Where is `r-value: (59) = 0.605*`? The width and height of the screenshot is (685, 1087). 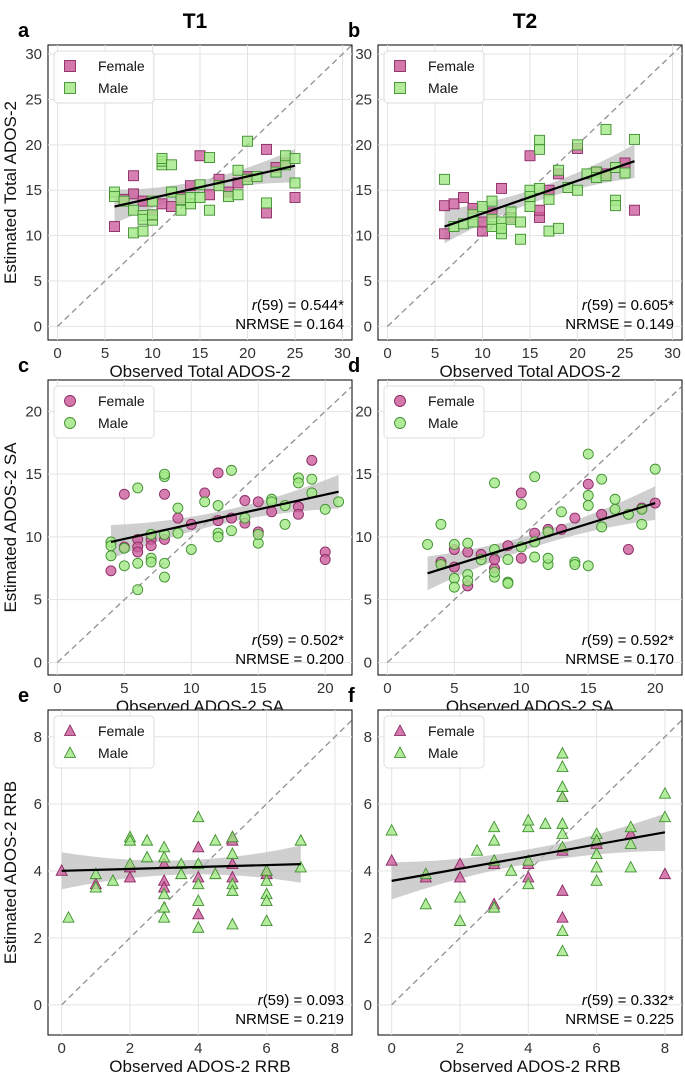
r-value: (59) = 0.605* is located at coordinates (630, 305).